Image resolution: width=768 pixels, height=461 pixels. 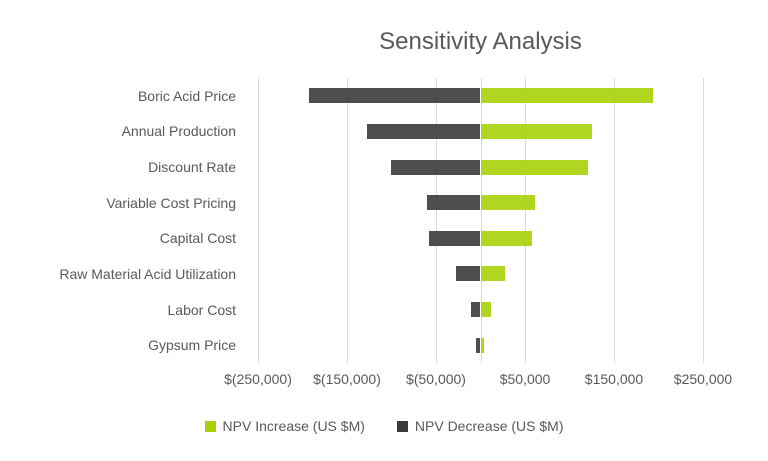 What do you see at coordinates (480, 41) in the screenshot?
I see `chart-title: Sensitivity Analysis` at bounding box center [480, 41].